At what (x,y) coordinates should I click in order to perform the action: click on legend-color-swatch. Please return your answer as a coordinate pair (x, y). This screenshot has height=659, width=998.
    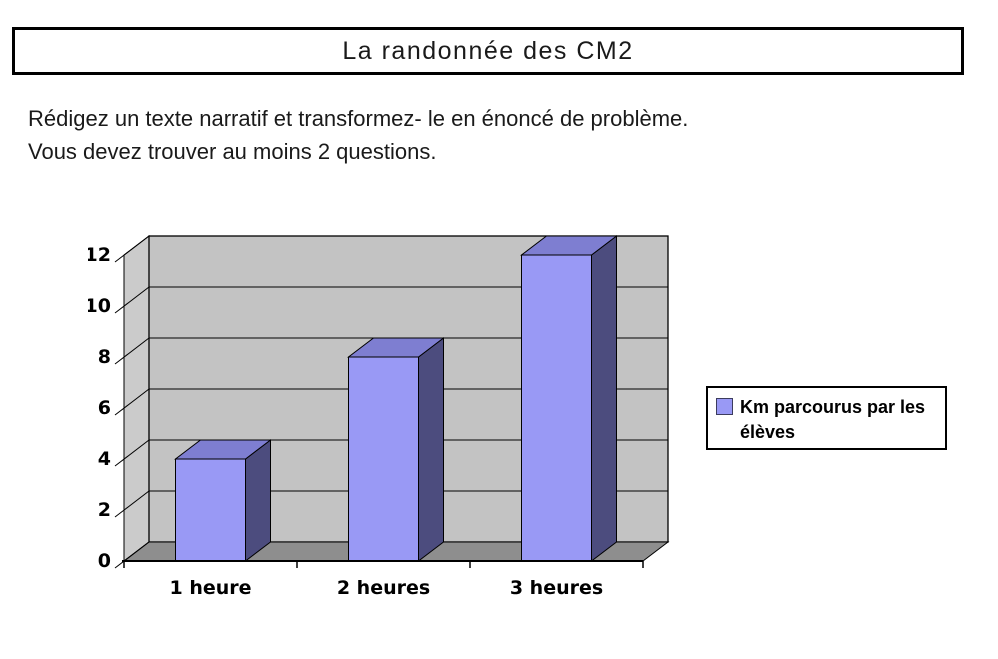
    Looking at the image, I should click on (724, 406).